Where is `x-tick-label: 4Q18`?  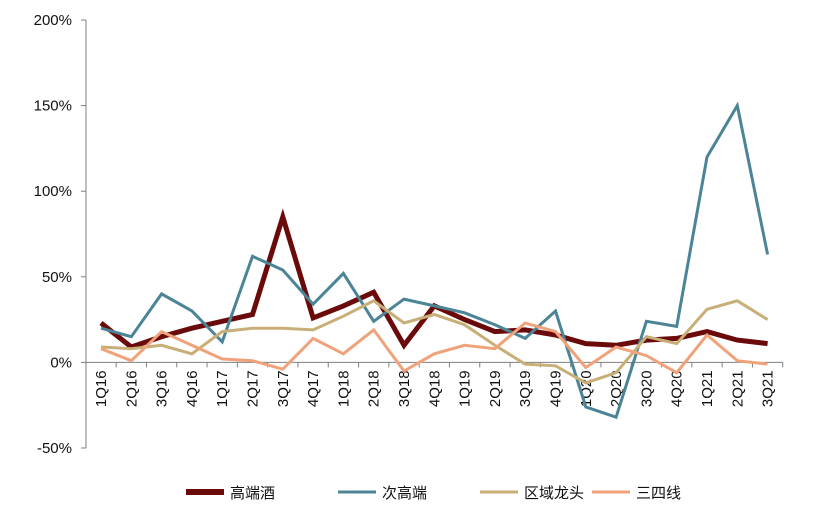
x-tick-label: 4Q18 is located at coordinates (434, 388).